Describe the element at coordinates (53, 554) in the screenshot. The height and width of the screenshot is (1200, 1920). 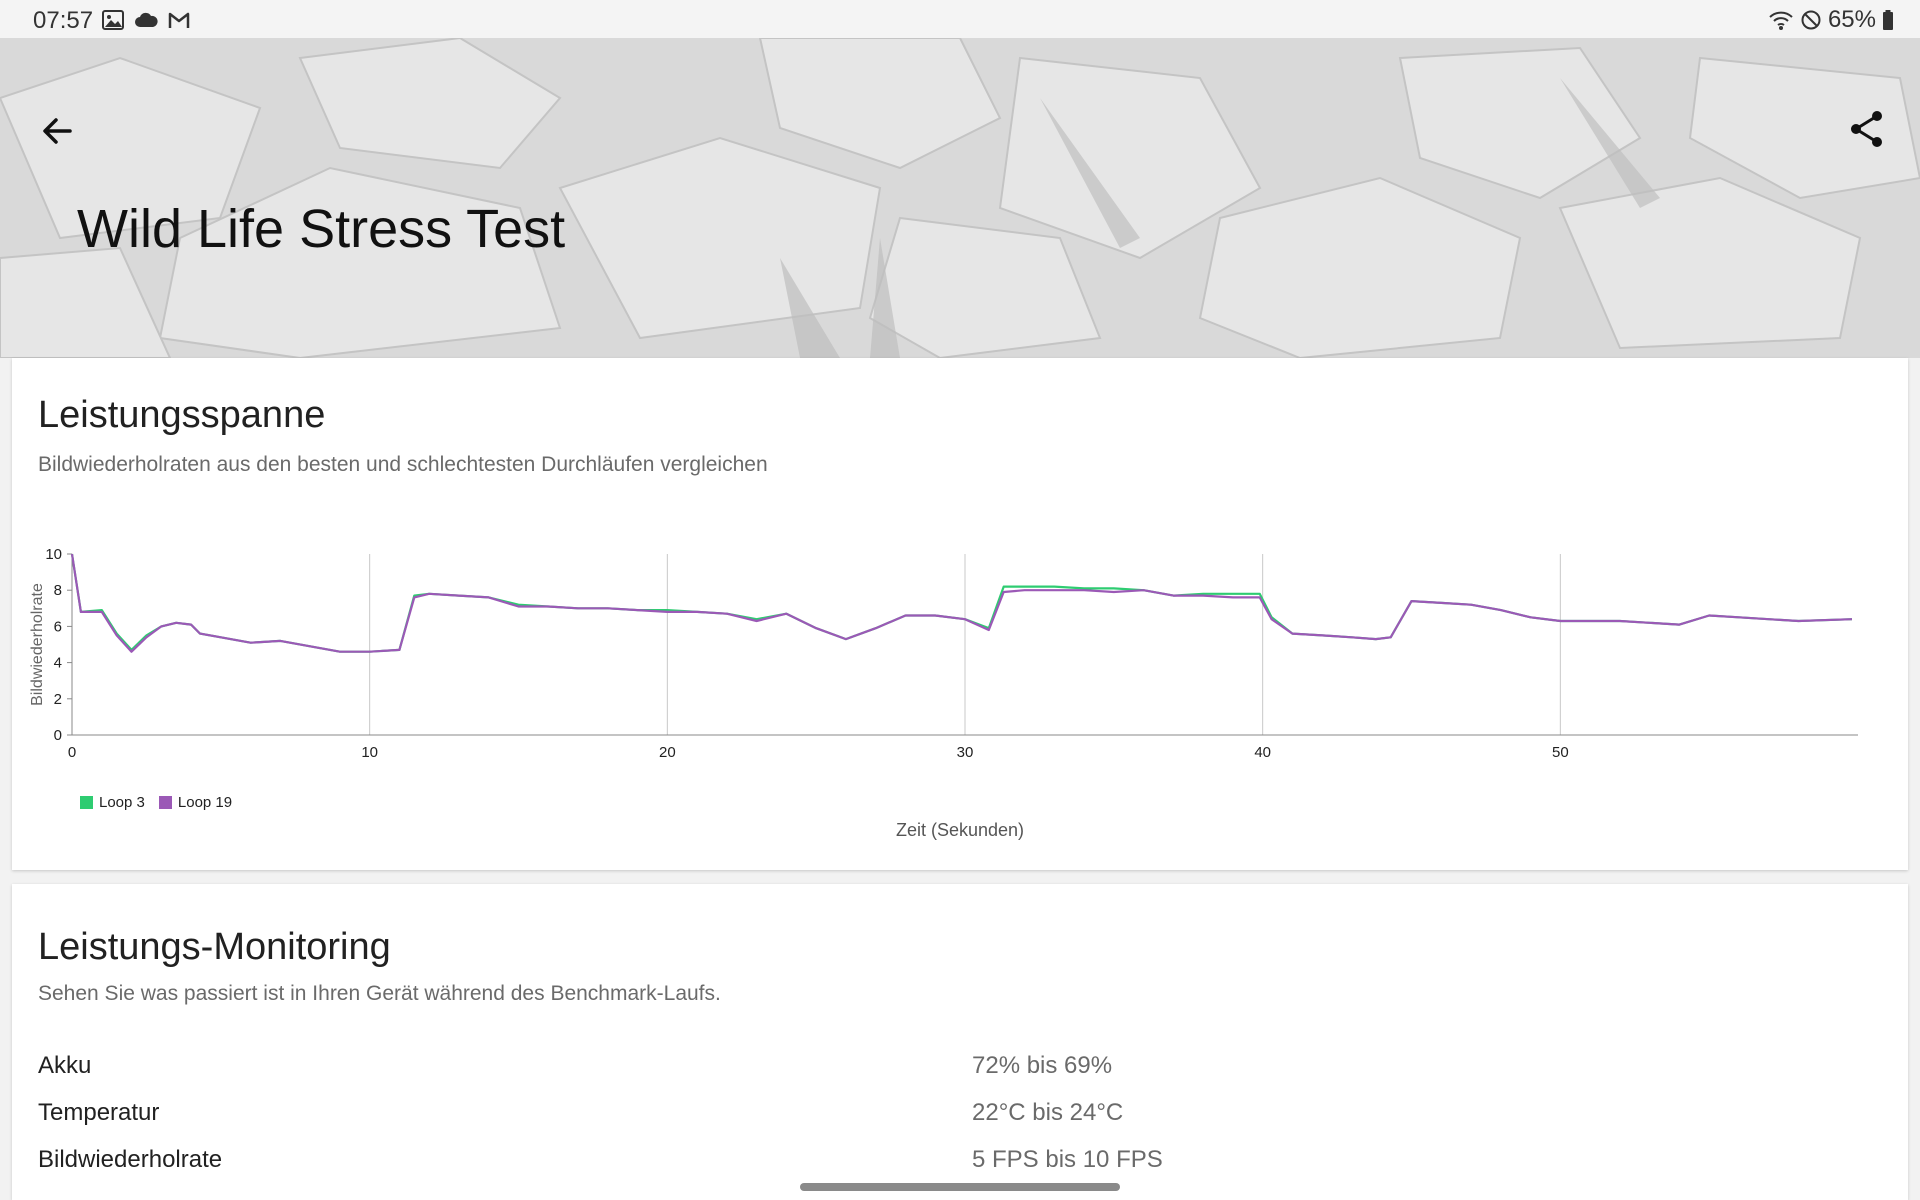
I see `y-tick-label: 10` at that location.